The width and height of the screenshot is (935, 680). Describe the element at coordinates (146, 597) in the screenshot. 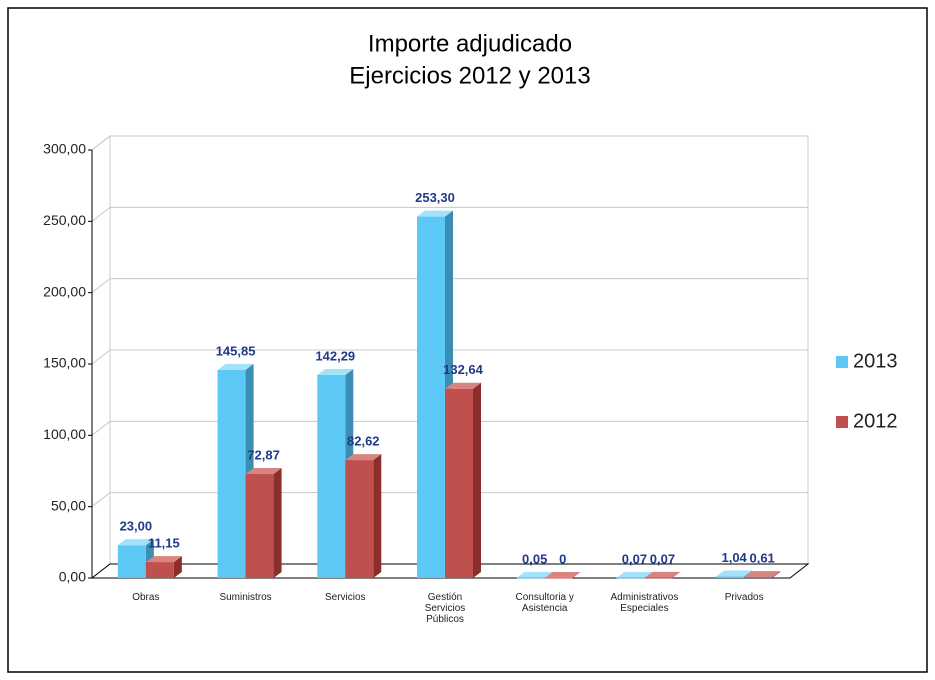

I see `x-tick-label: Obras` at that location.